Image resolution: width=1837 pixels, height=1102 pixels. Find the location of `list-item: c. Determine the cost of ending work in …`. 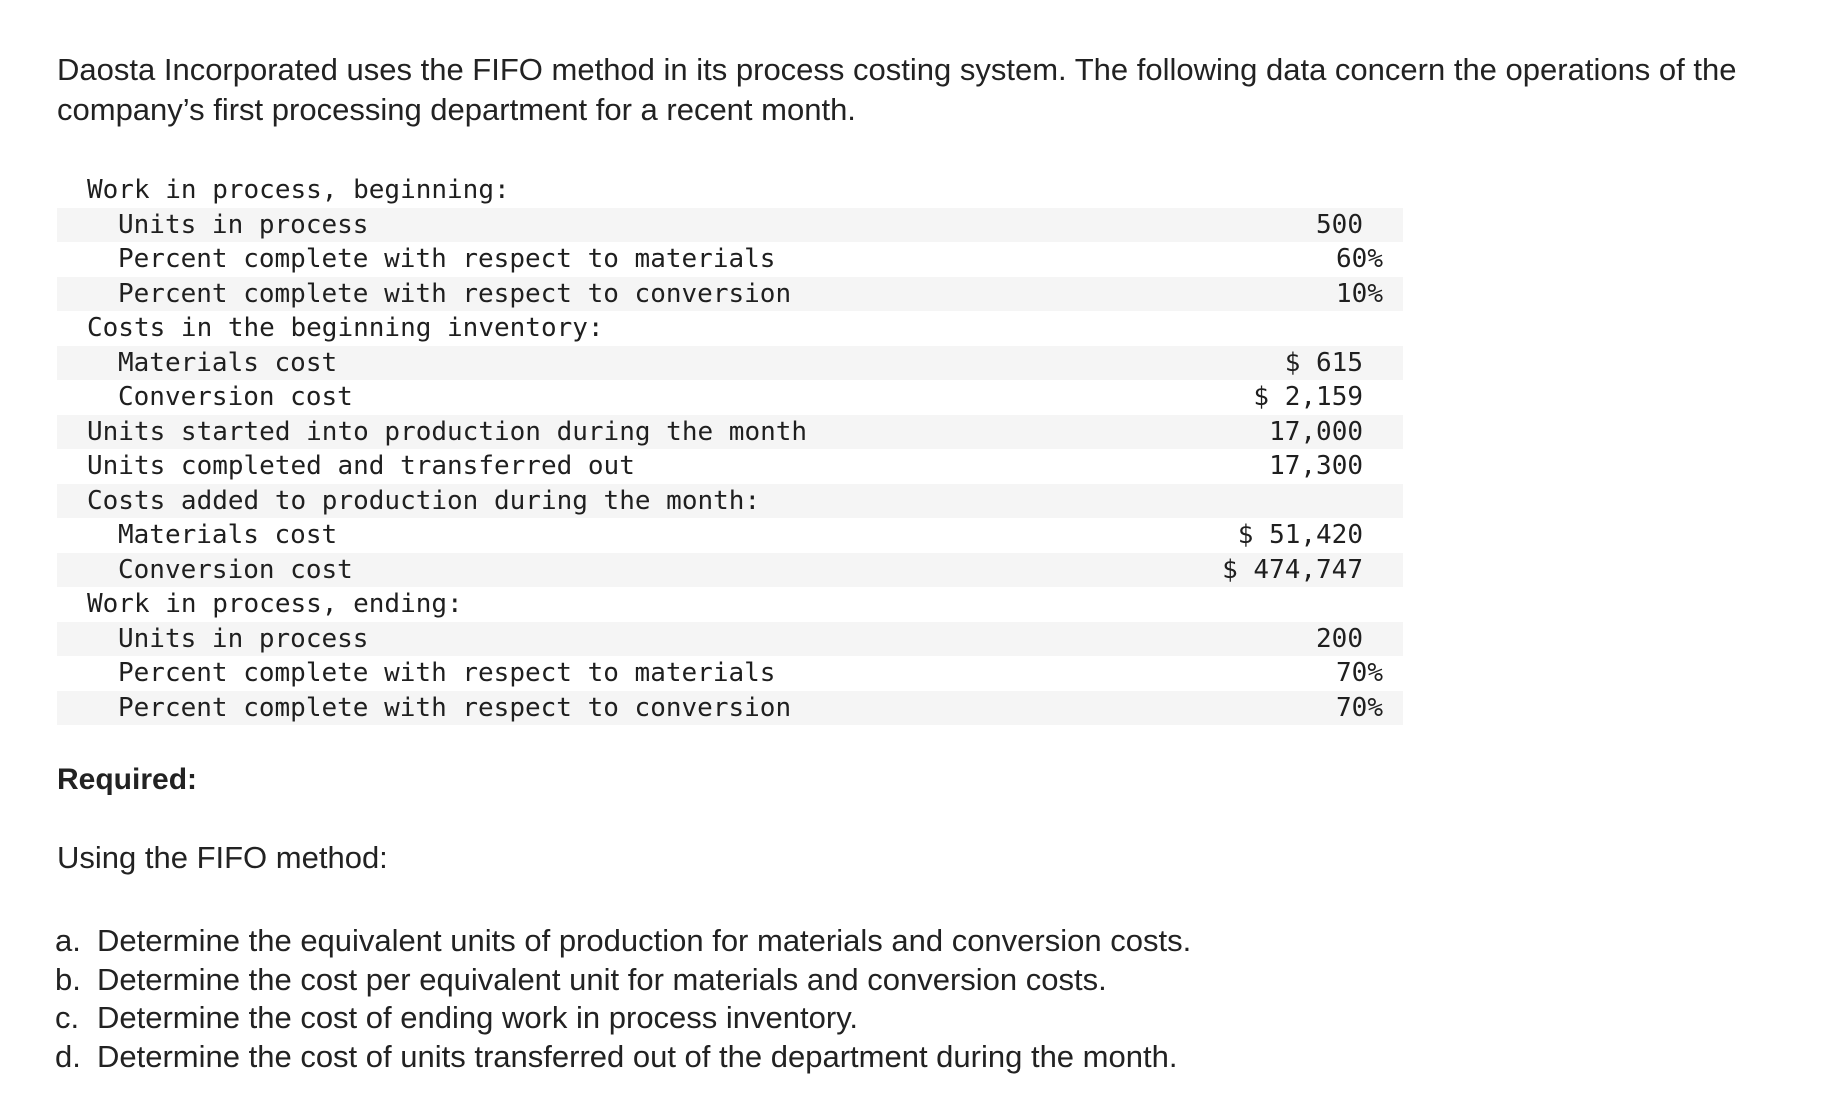

list-item: c. Determine the cost of ending work in … is located at coordinates (623, 1018).